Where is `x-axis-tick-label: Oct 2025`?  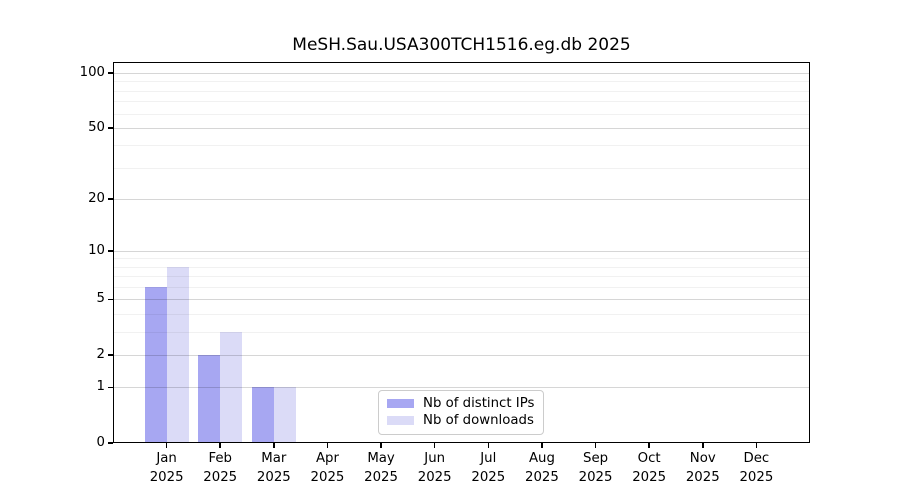 x-axis-tick-label: Oct 2025 is located at coordinates (649, 468).